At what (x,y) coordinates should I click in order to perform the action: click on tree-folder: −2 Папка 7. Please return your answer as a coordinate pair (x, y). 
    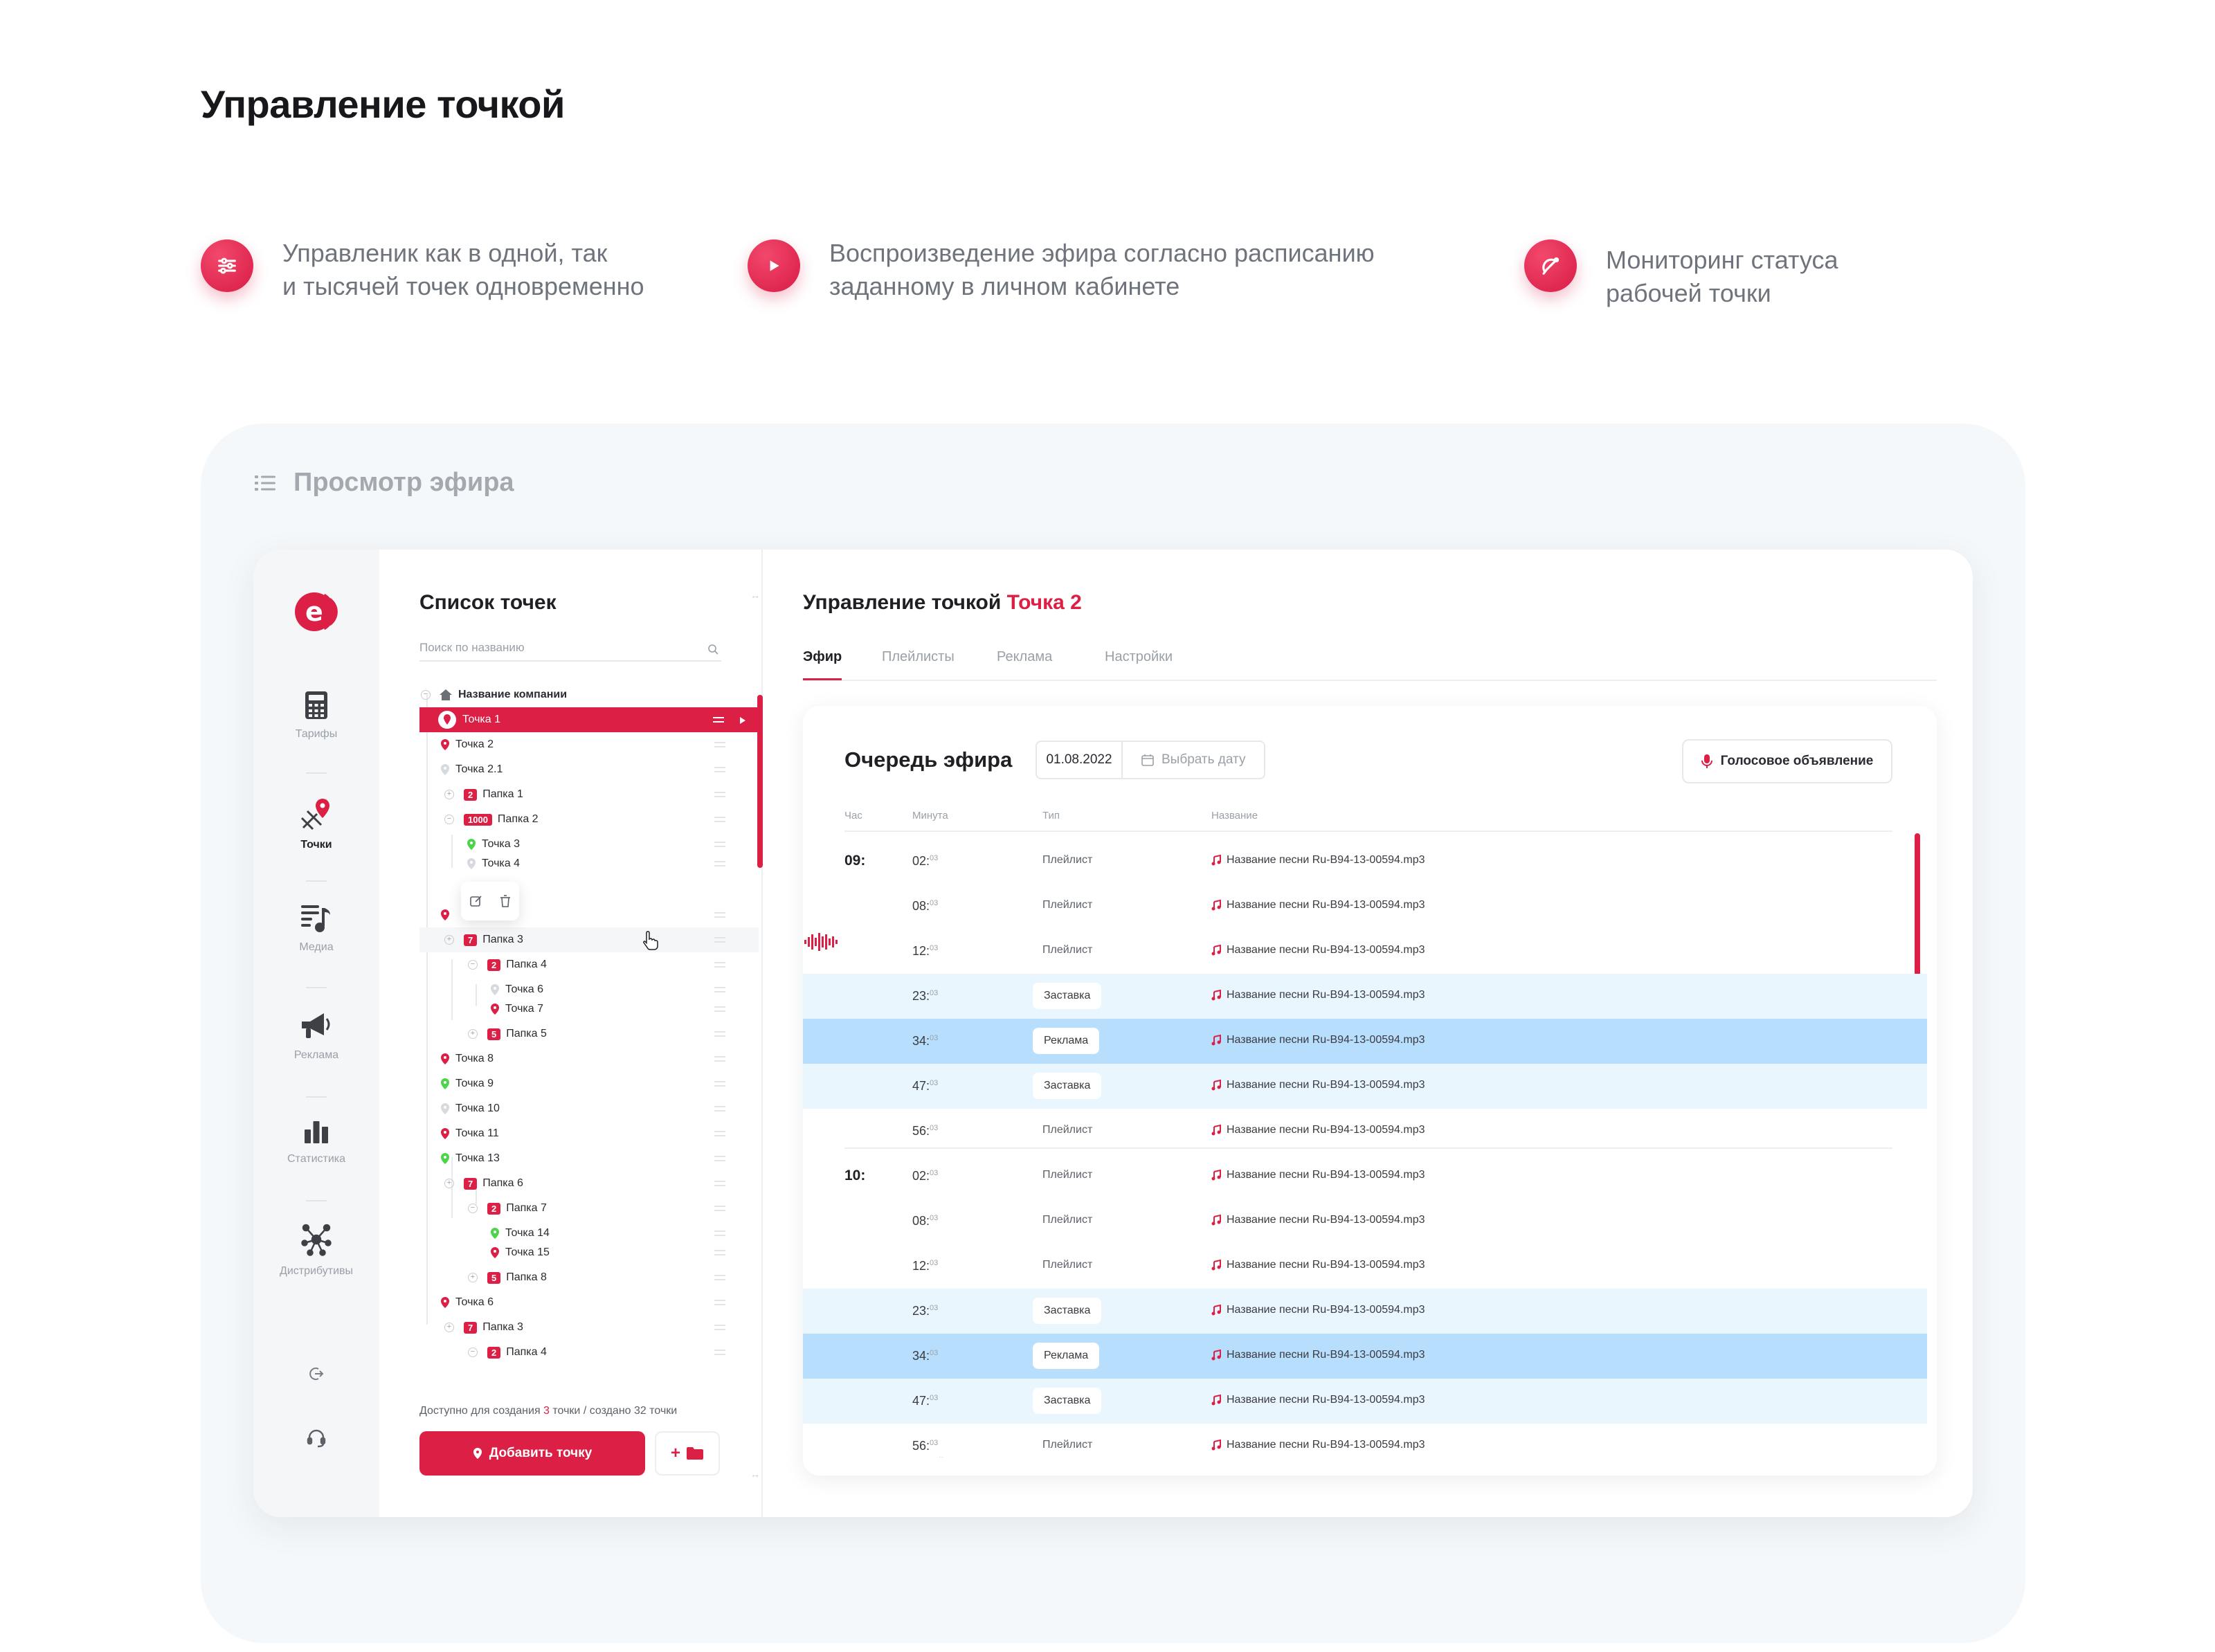
    Looking at the image, I should click on (589, 1208).